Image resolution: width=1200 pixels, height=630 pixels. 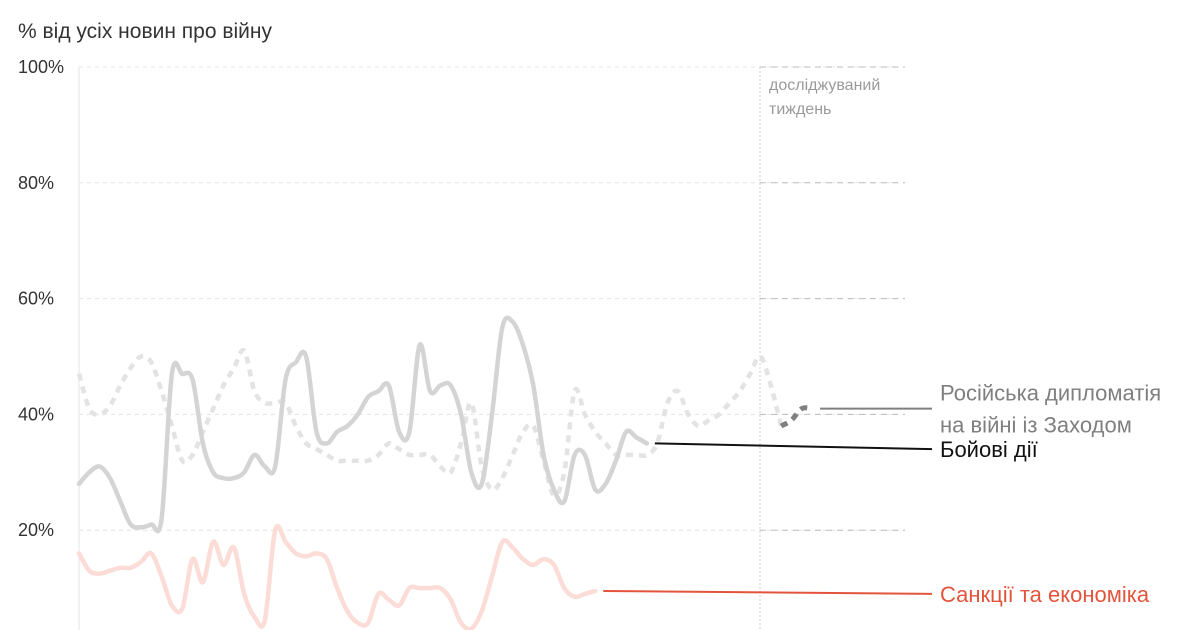 I want to click on series-label-sanctions: Санкції та економіка, so click(x=876, y=594).